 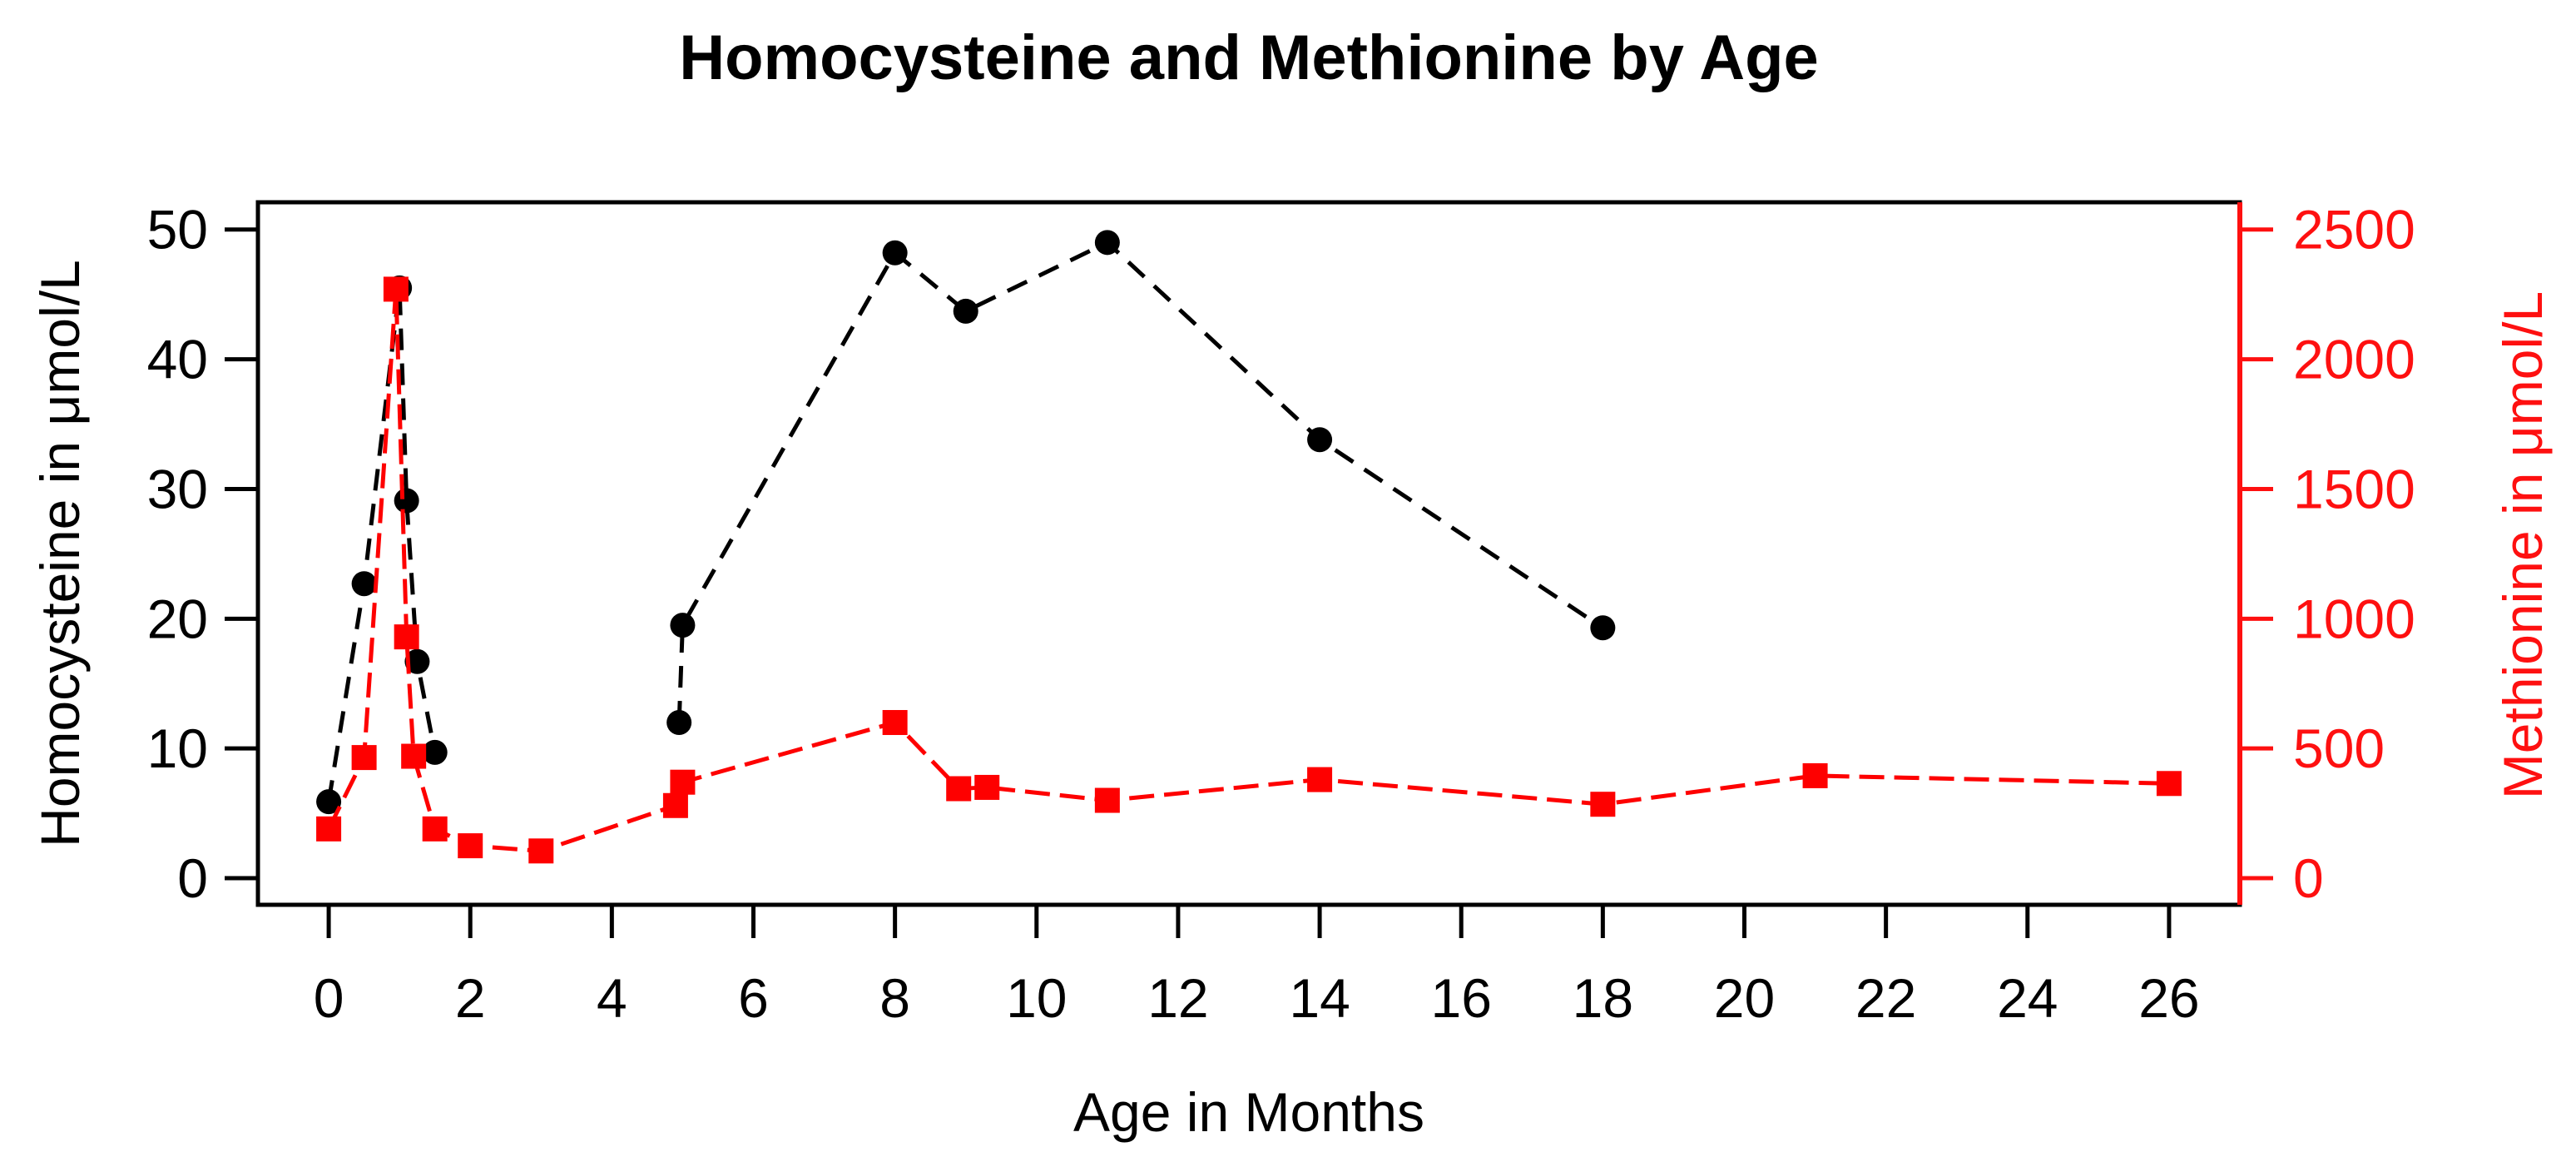 What do you see at coordinates (329, 998) in the screenshot?
I see `x-tick-label: 0` at bounding box center [329, 998].